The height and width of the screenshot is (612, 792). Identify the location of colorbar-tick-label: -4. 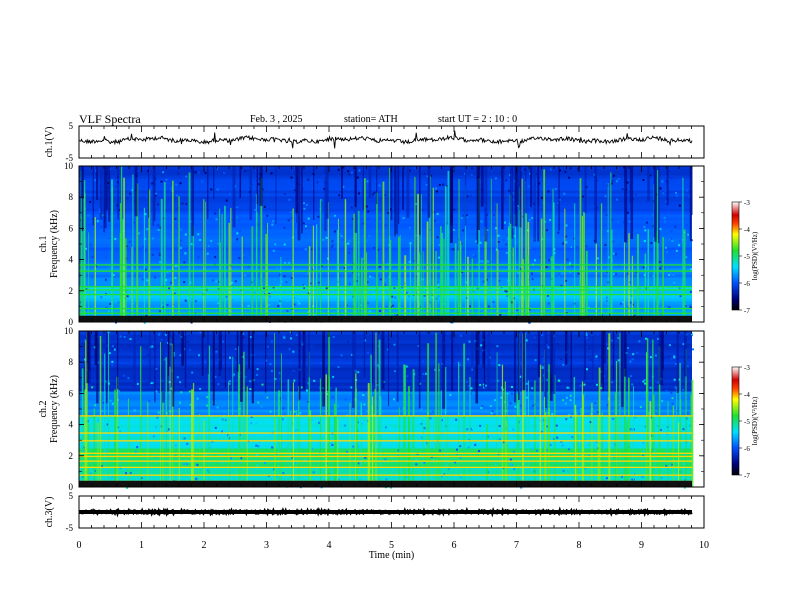
(747, 230).